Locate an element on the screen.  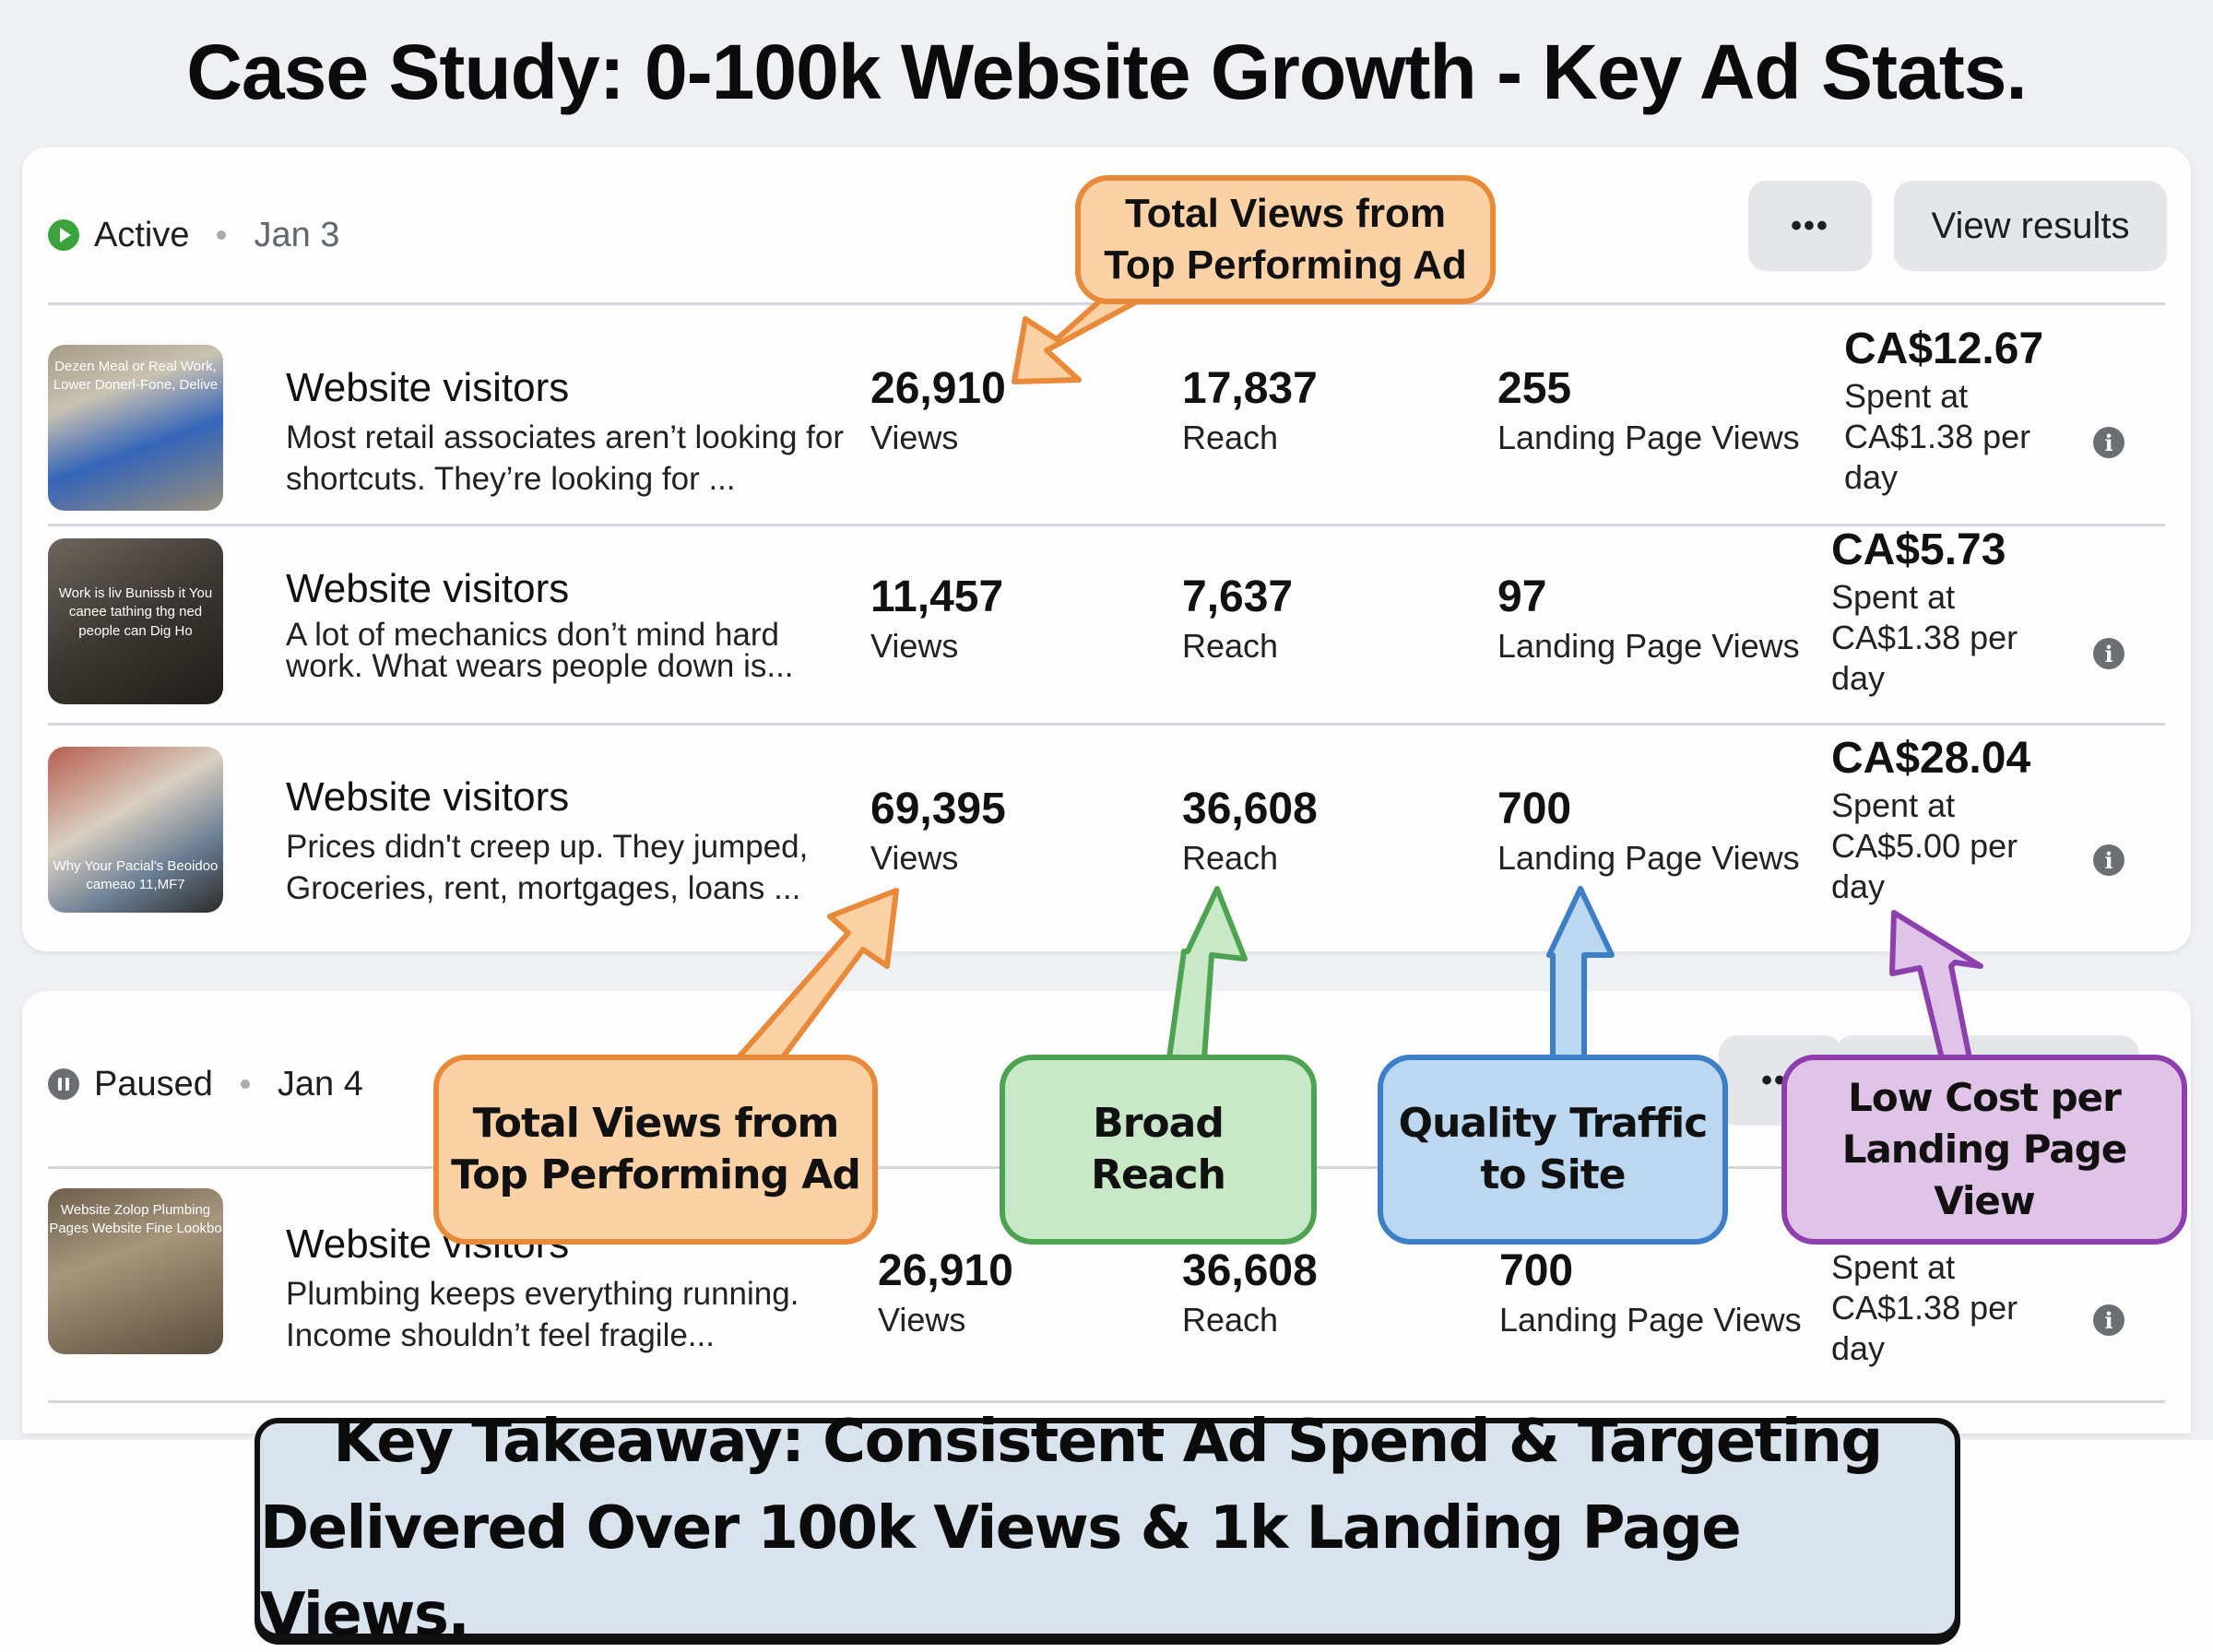
spend-metric: CA$5.73 Spent at CA$1.38 per day is located at coordinates (1942, 611).